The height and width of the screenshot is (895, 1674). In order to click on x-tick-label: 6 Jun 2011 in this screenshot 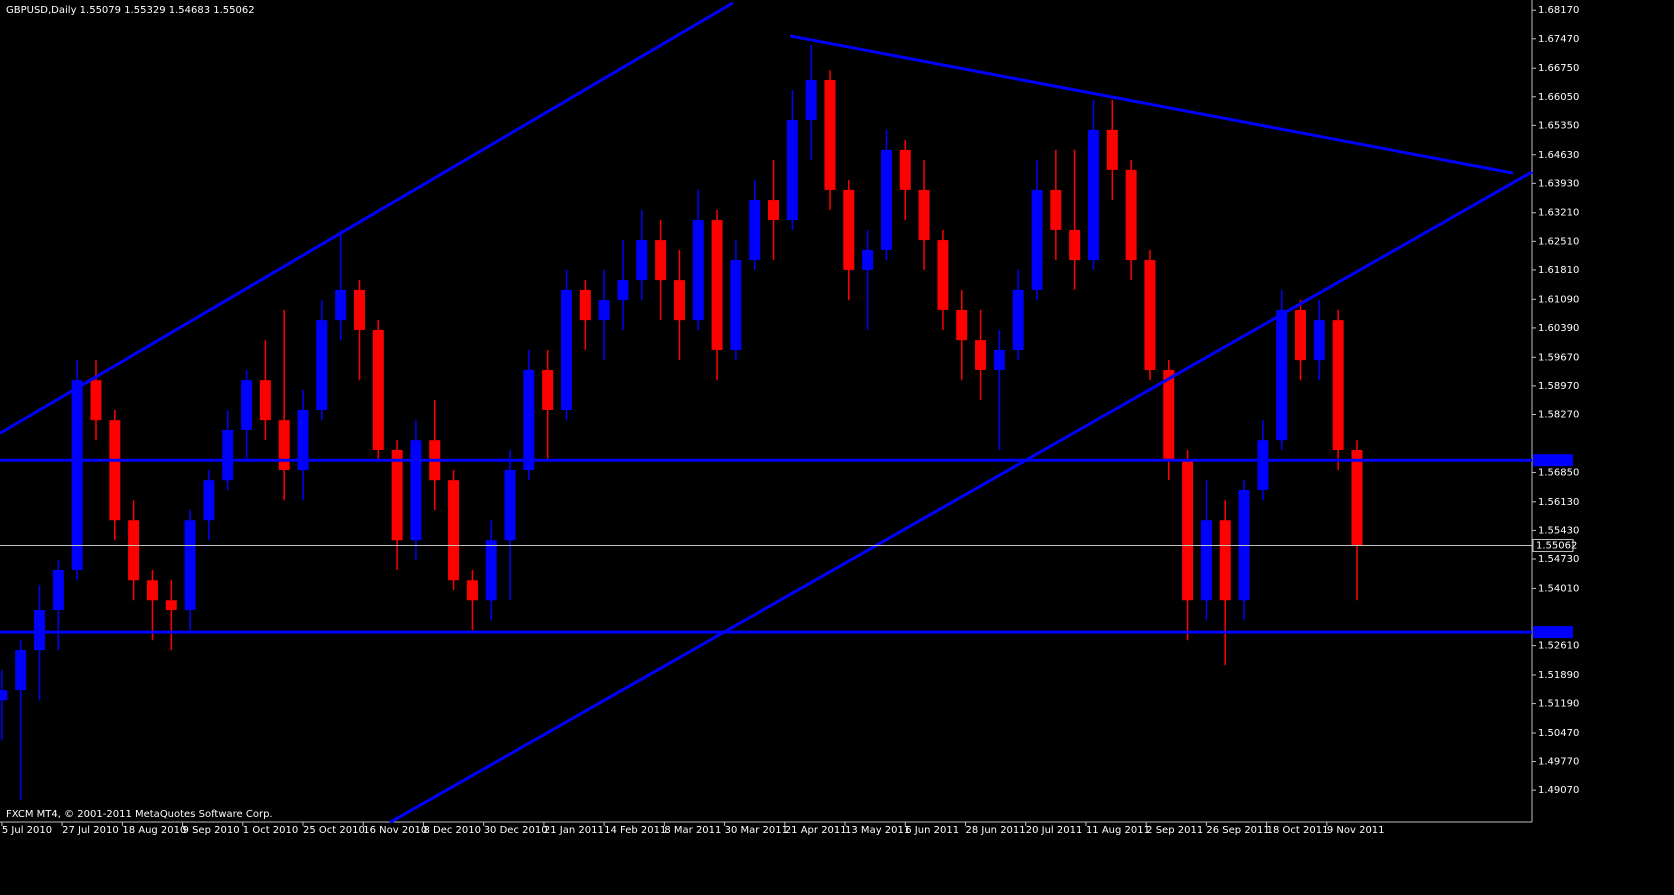, I will do `click(932, 830)`.